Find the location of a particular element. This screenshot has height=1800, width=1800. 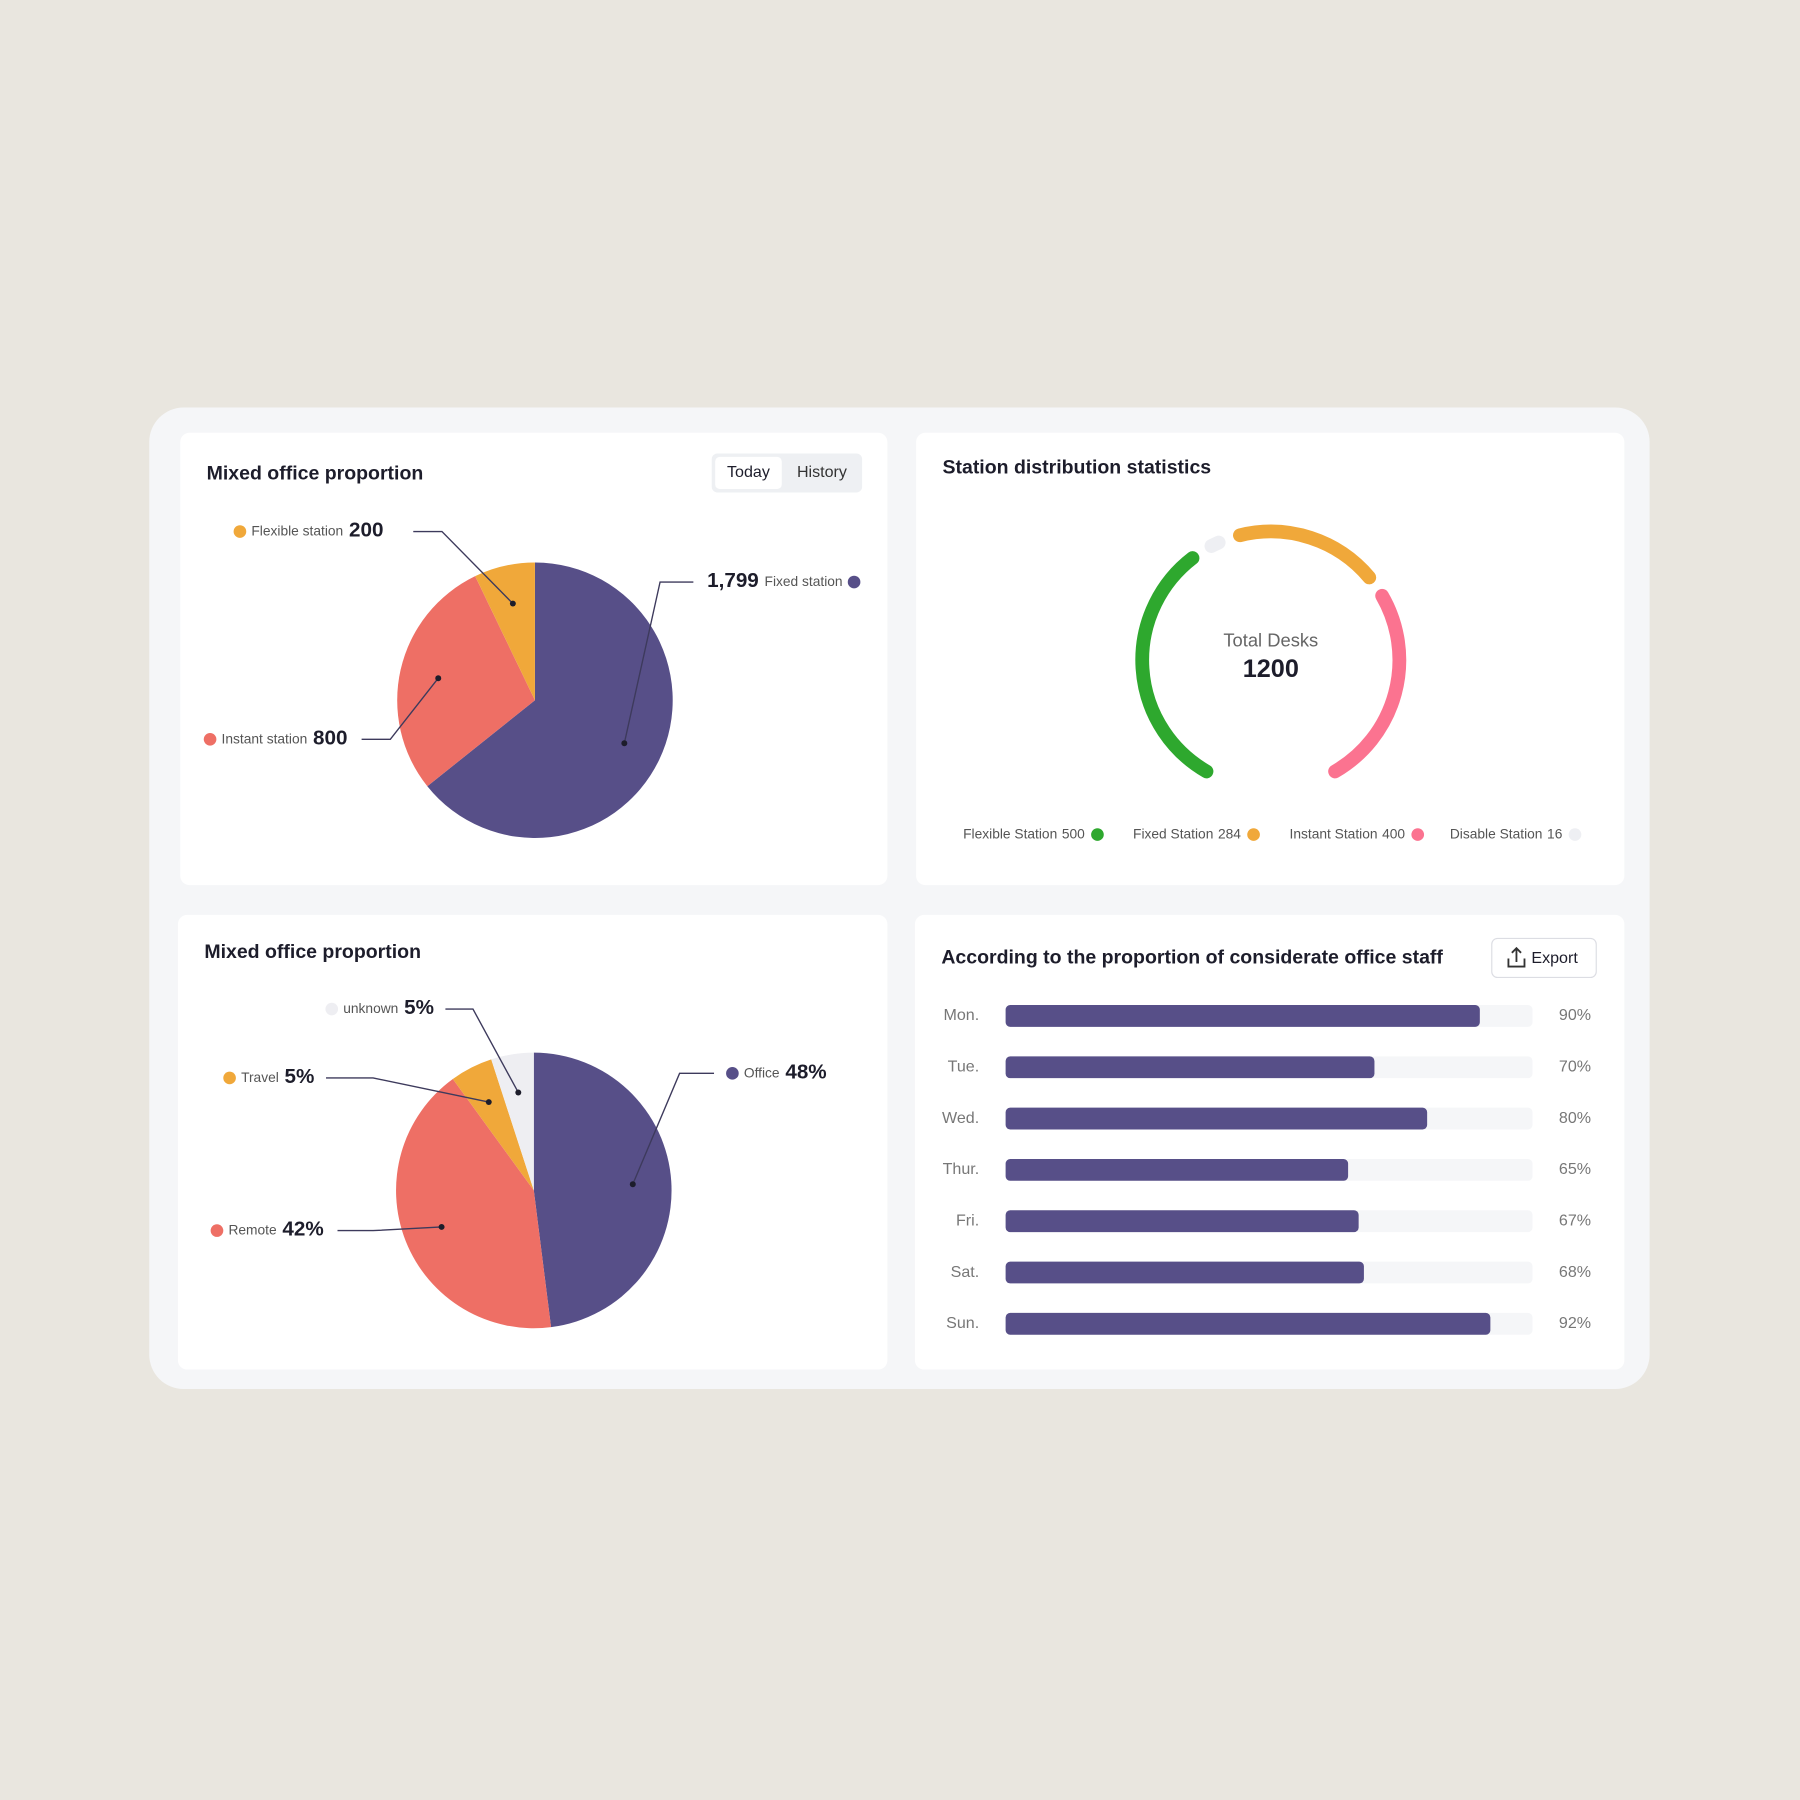

tab-label: History is located at coordinates (822, 472).